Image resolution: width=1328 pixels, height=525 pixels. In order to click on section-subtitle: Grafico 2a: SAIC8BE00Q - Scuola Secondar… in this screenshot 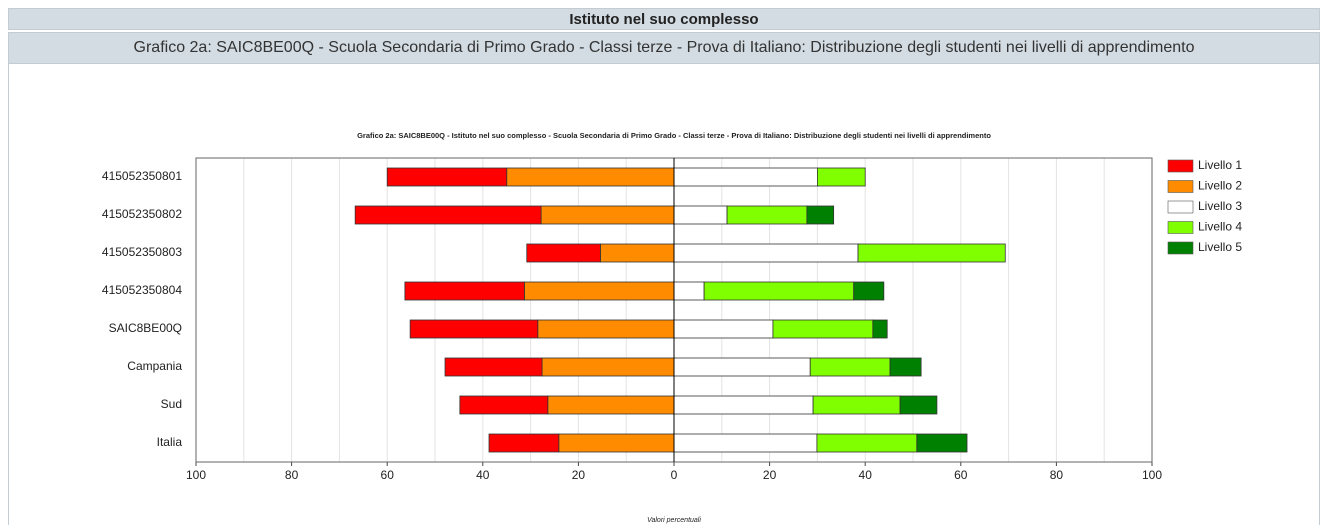, I will do `click(664, 48)`.